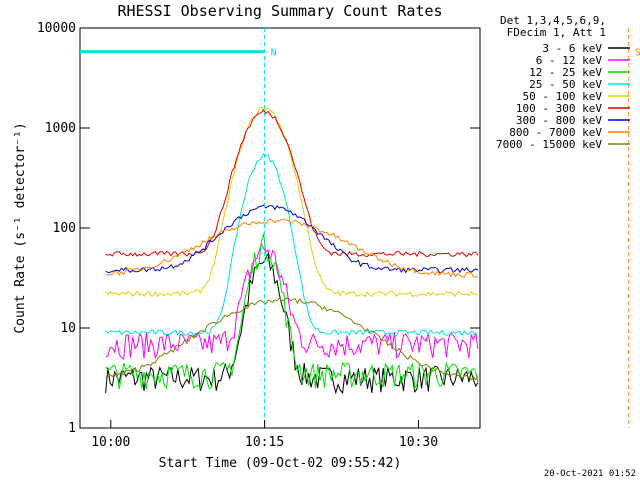 This screenshot has height=480, width=640. Describe the element at coordinates (637, 53) in the screenshot. I see `marker-label-s: S` at that location.